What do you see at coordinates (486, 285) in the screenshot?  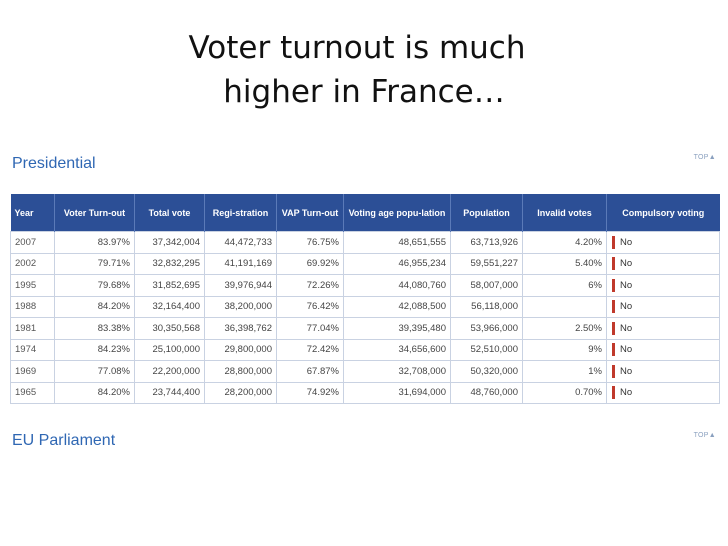 I see `table-cell: 58,007,000` at bounding box center [486, 285].